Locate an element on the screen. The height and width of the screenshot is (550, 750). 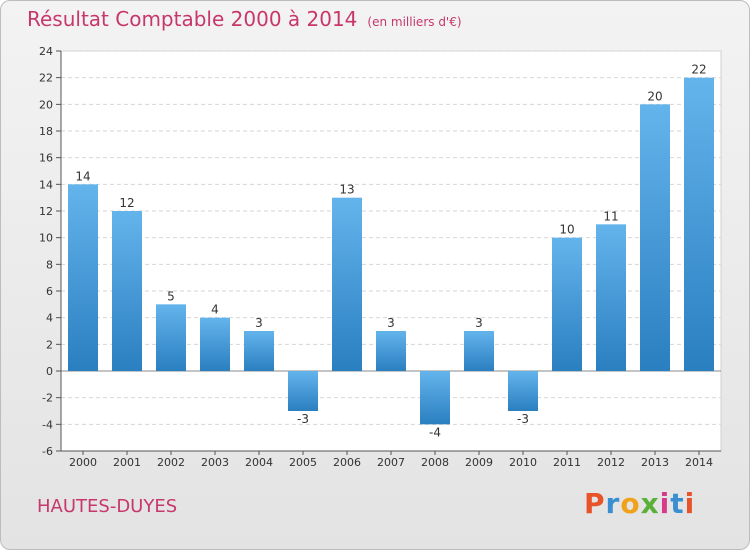
y-tick-label: 2 is located at coordinates (49, 344).